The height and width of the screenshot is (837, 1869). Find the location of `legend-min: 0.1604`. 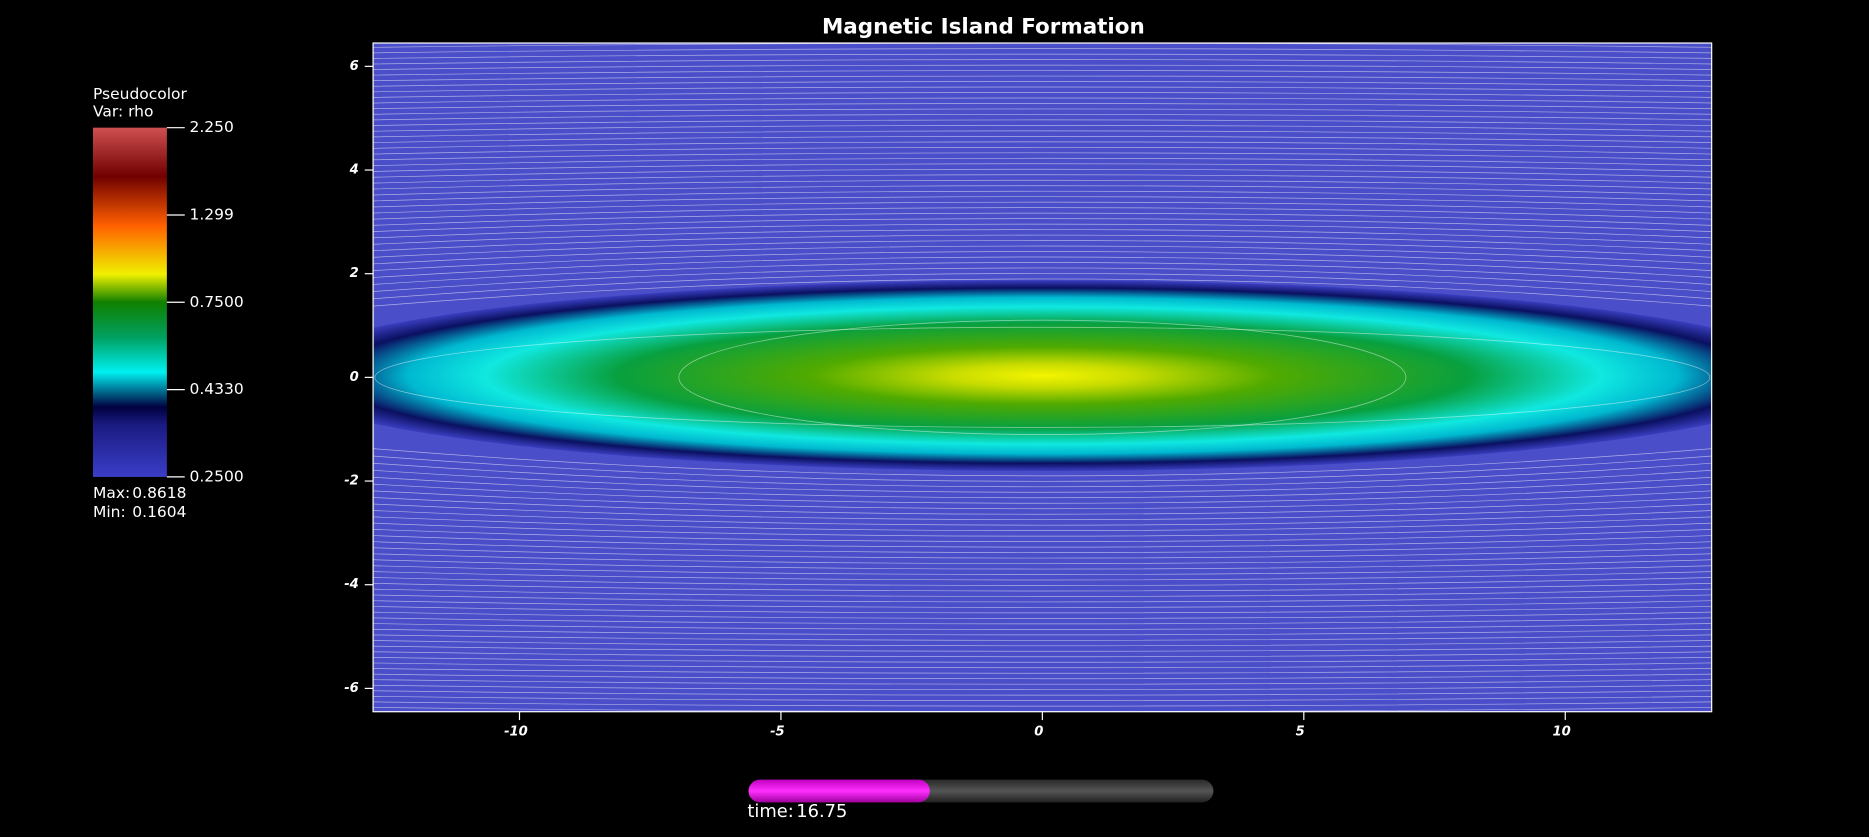

legend-min: 0.1604 is located at coordinates (159, 512).